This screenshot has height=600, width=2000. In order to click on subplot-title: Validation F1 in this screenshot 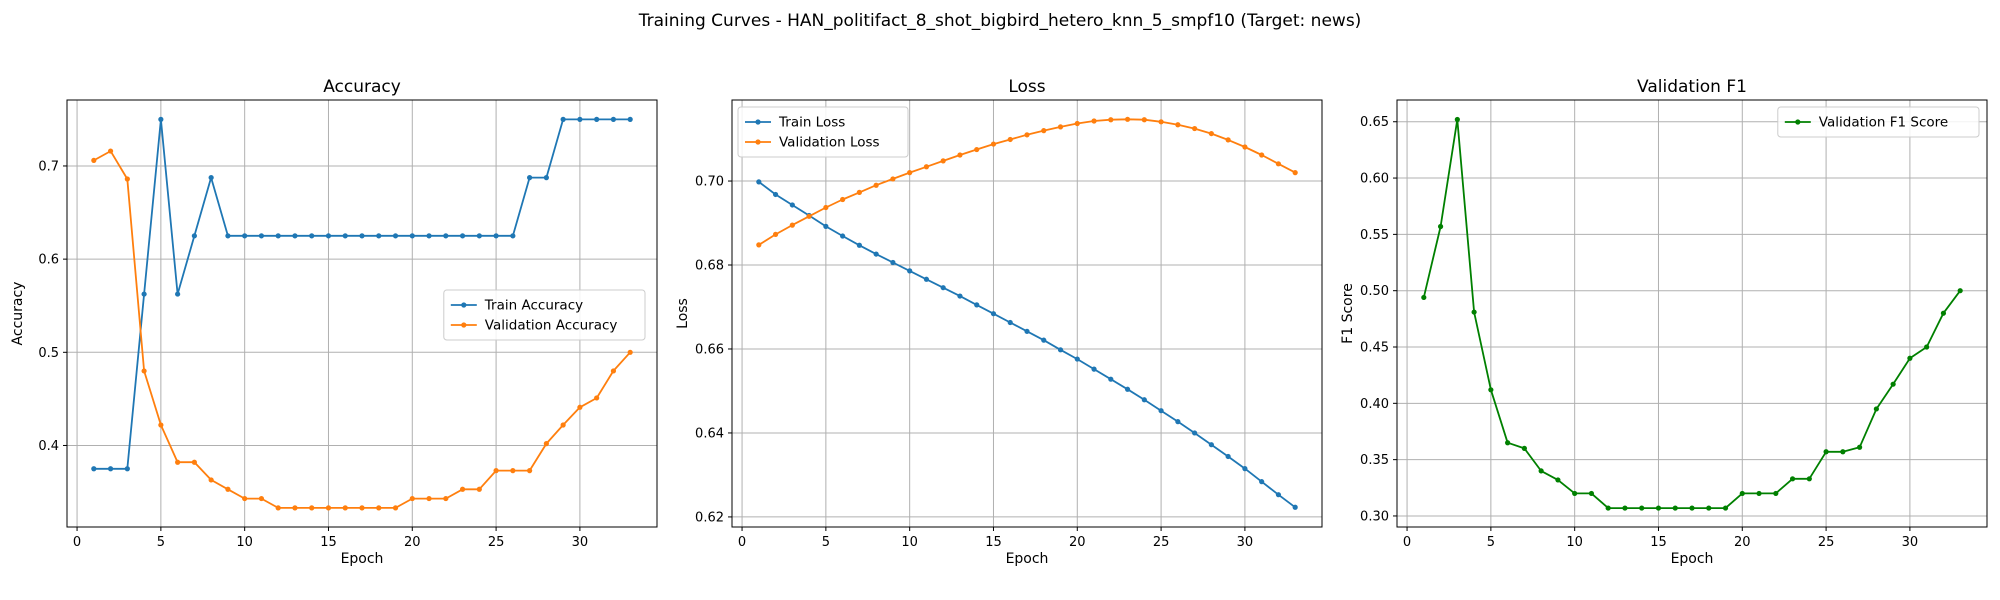, I will do `click(1692, 87)`.